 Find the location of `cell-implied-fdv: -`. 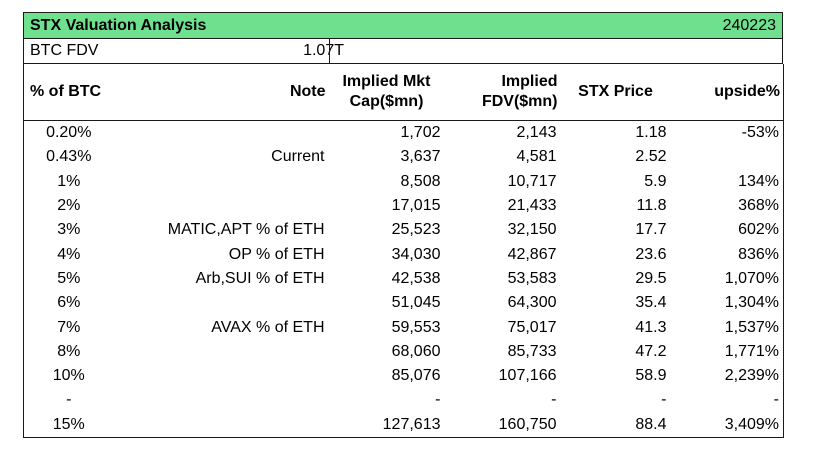

cell-implied-fdv: - is located at coordinates (554, 400).